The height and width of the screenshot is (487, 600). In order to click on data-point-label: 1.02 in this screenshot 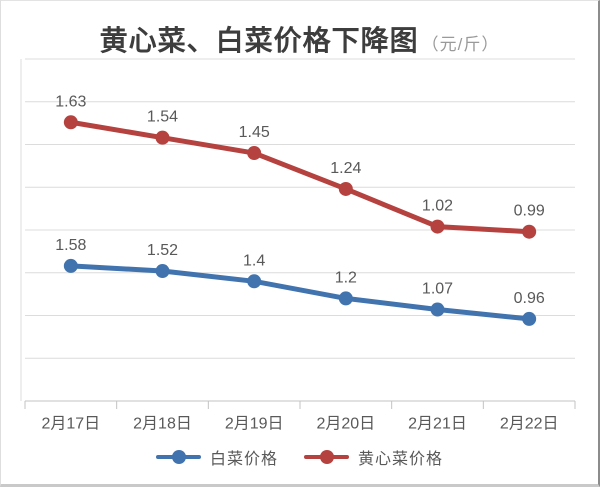, I will do `click(437, 206)`.